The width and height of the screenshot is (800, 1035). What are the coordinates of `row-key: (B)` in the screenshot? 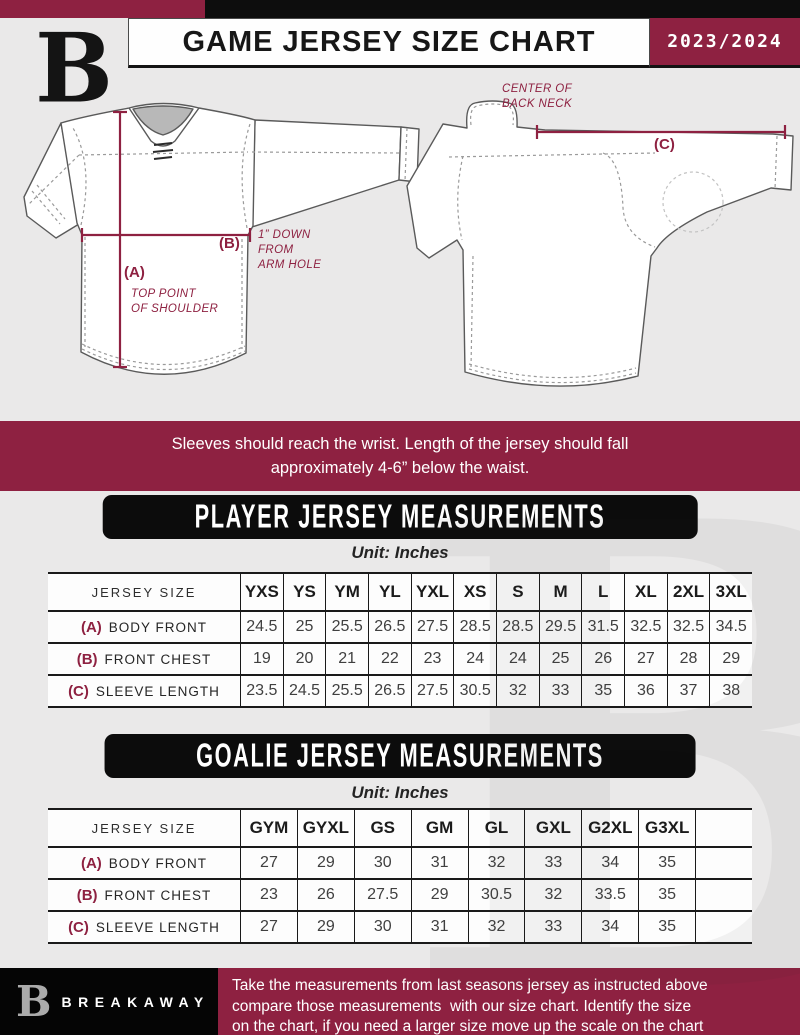 It's located at (87, 659).